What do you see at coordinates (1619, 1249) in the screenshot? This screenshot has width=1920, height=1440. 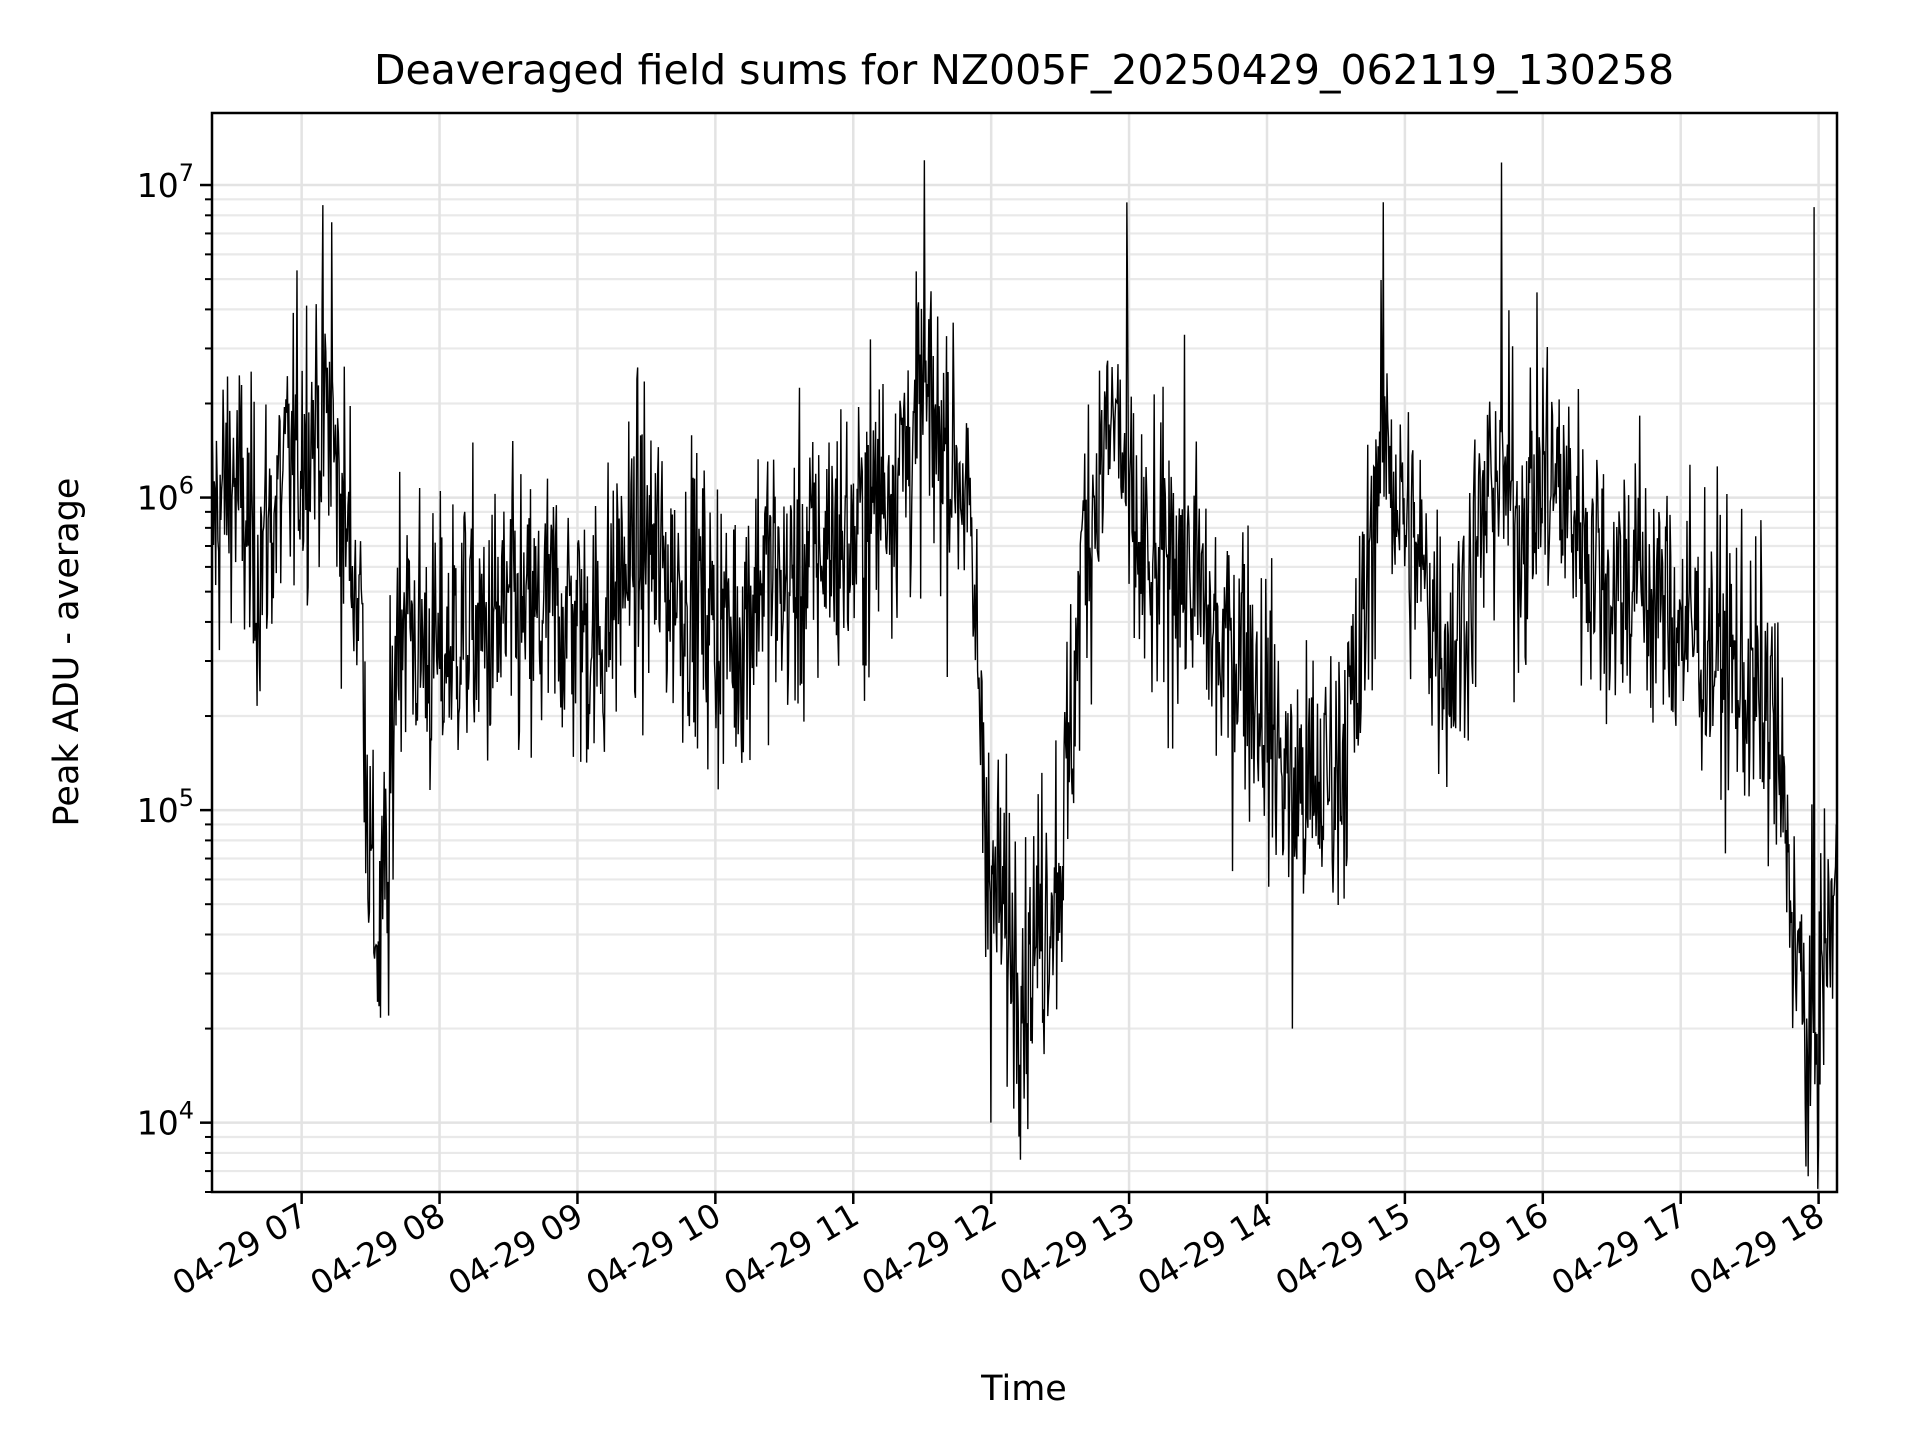 I see `x-tick-label: 04-29 17` at bounding box center [1619, 1249].